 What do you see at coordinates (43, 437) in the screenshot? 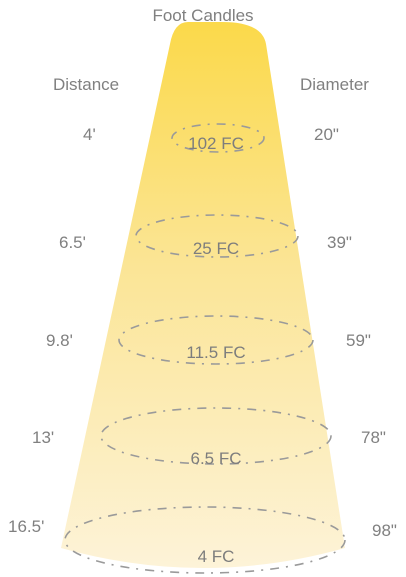
I see `distance-label-4: 13'` at bounding box center [43, 437].